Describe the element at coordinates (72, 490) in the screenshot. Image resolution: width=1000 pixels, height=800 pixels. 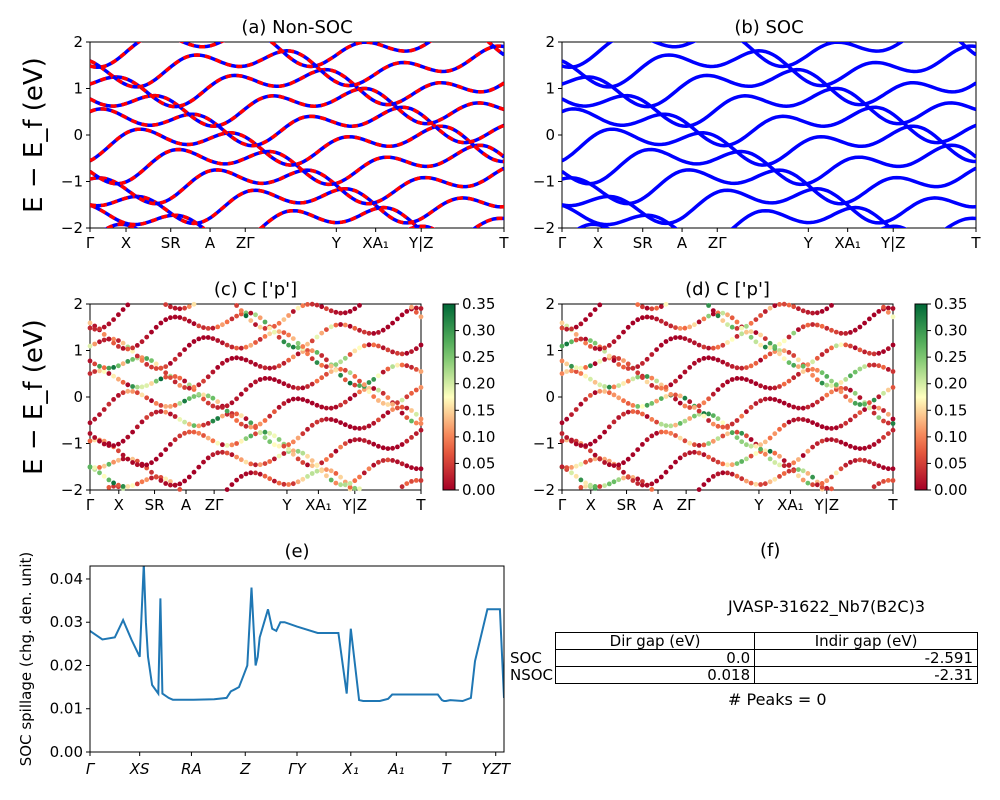
I see `y-tick-label: −2` at that location.